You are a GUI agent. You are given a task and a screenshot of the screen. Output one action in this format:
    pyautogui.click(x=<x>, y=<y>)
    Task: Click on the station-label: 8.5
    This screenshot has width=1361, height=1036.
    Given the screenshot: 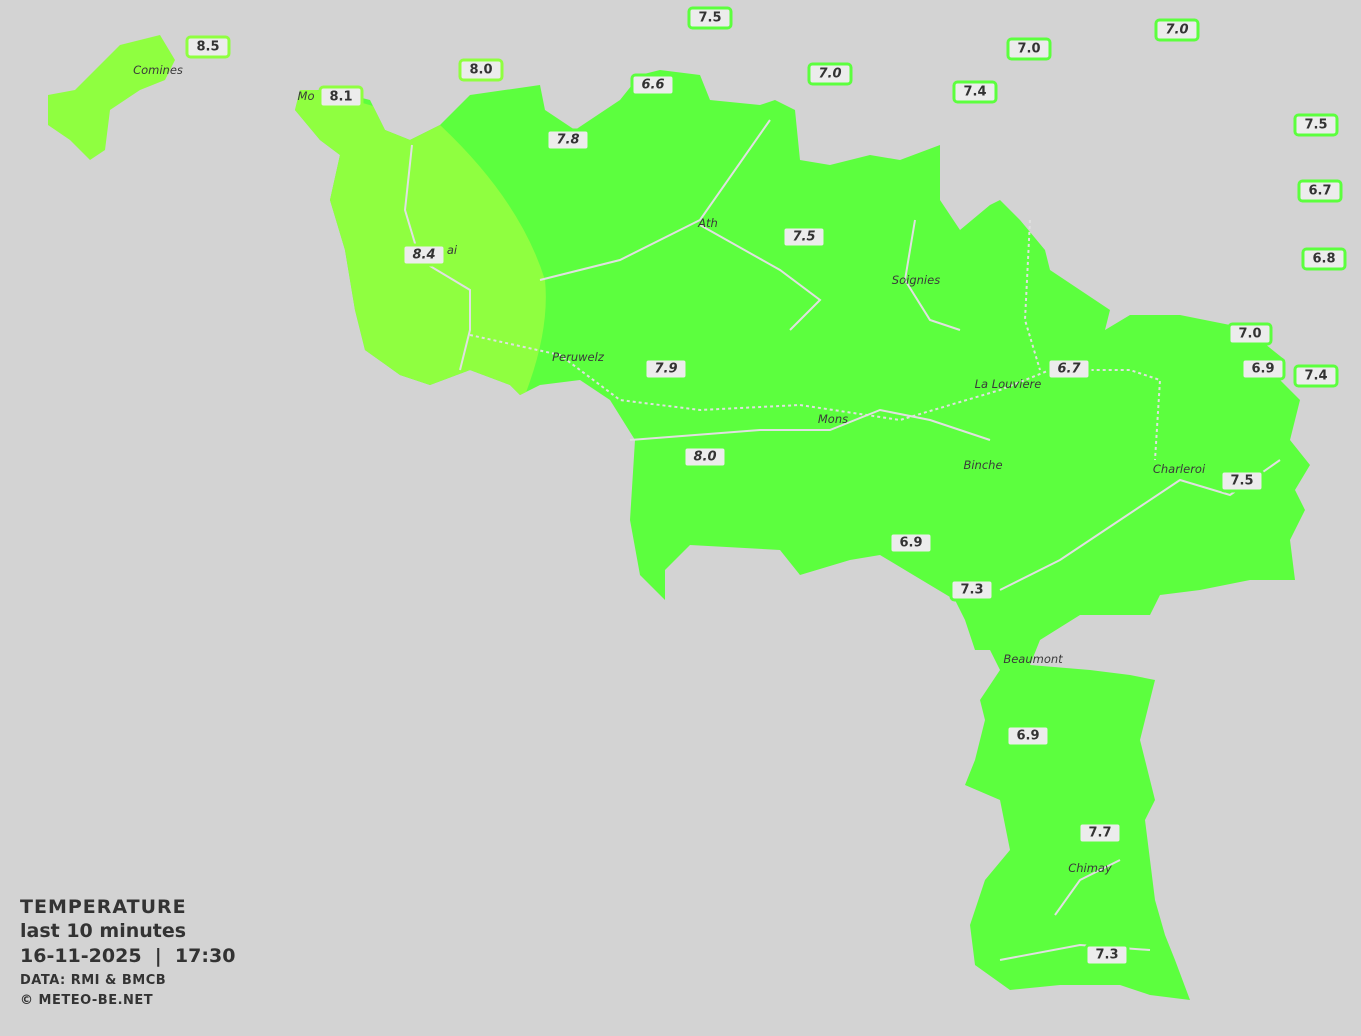 What is the action you would take?
    pyautogui.click(x=208, y=47)
    